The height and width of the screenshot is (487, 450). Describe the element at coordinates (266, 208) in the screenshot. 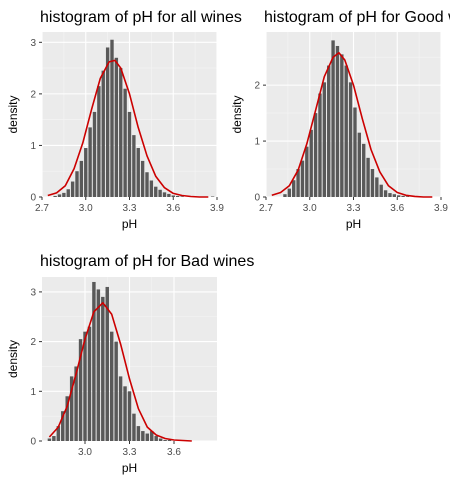

I see `x-tick-label: 2.7` at that location.